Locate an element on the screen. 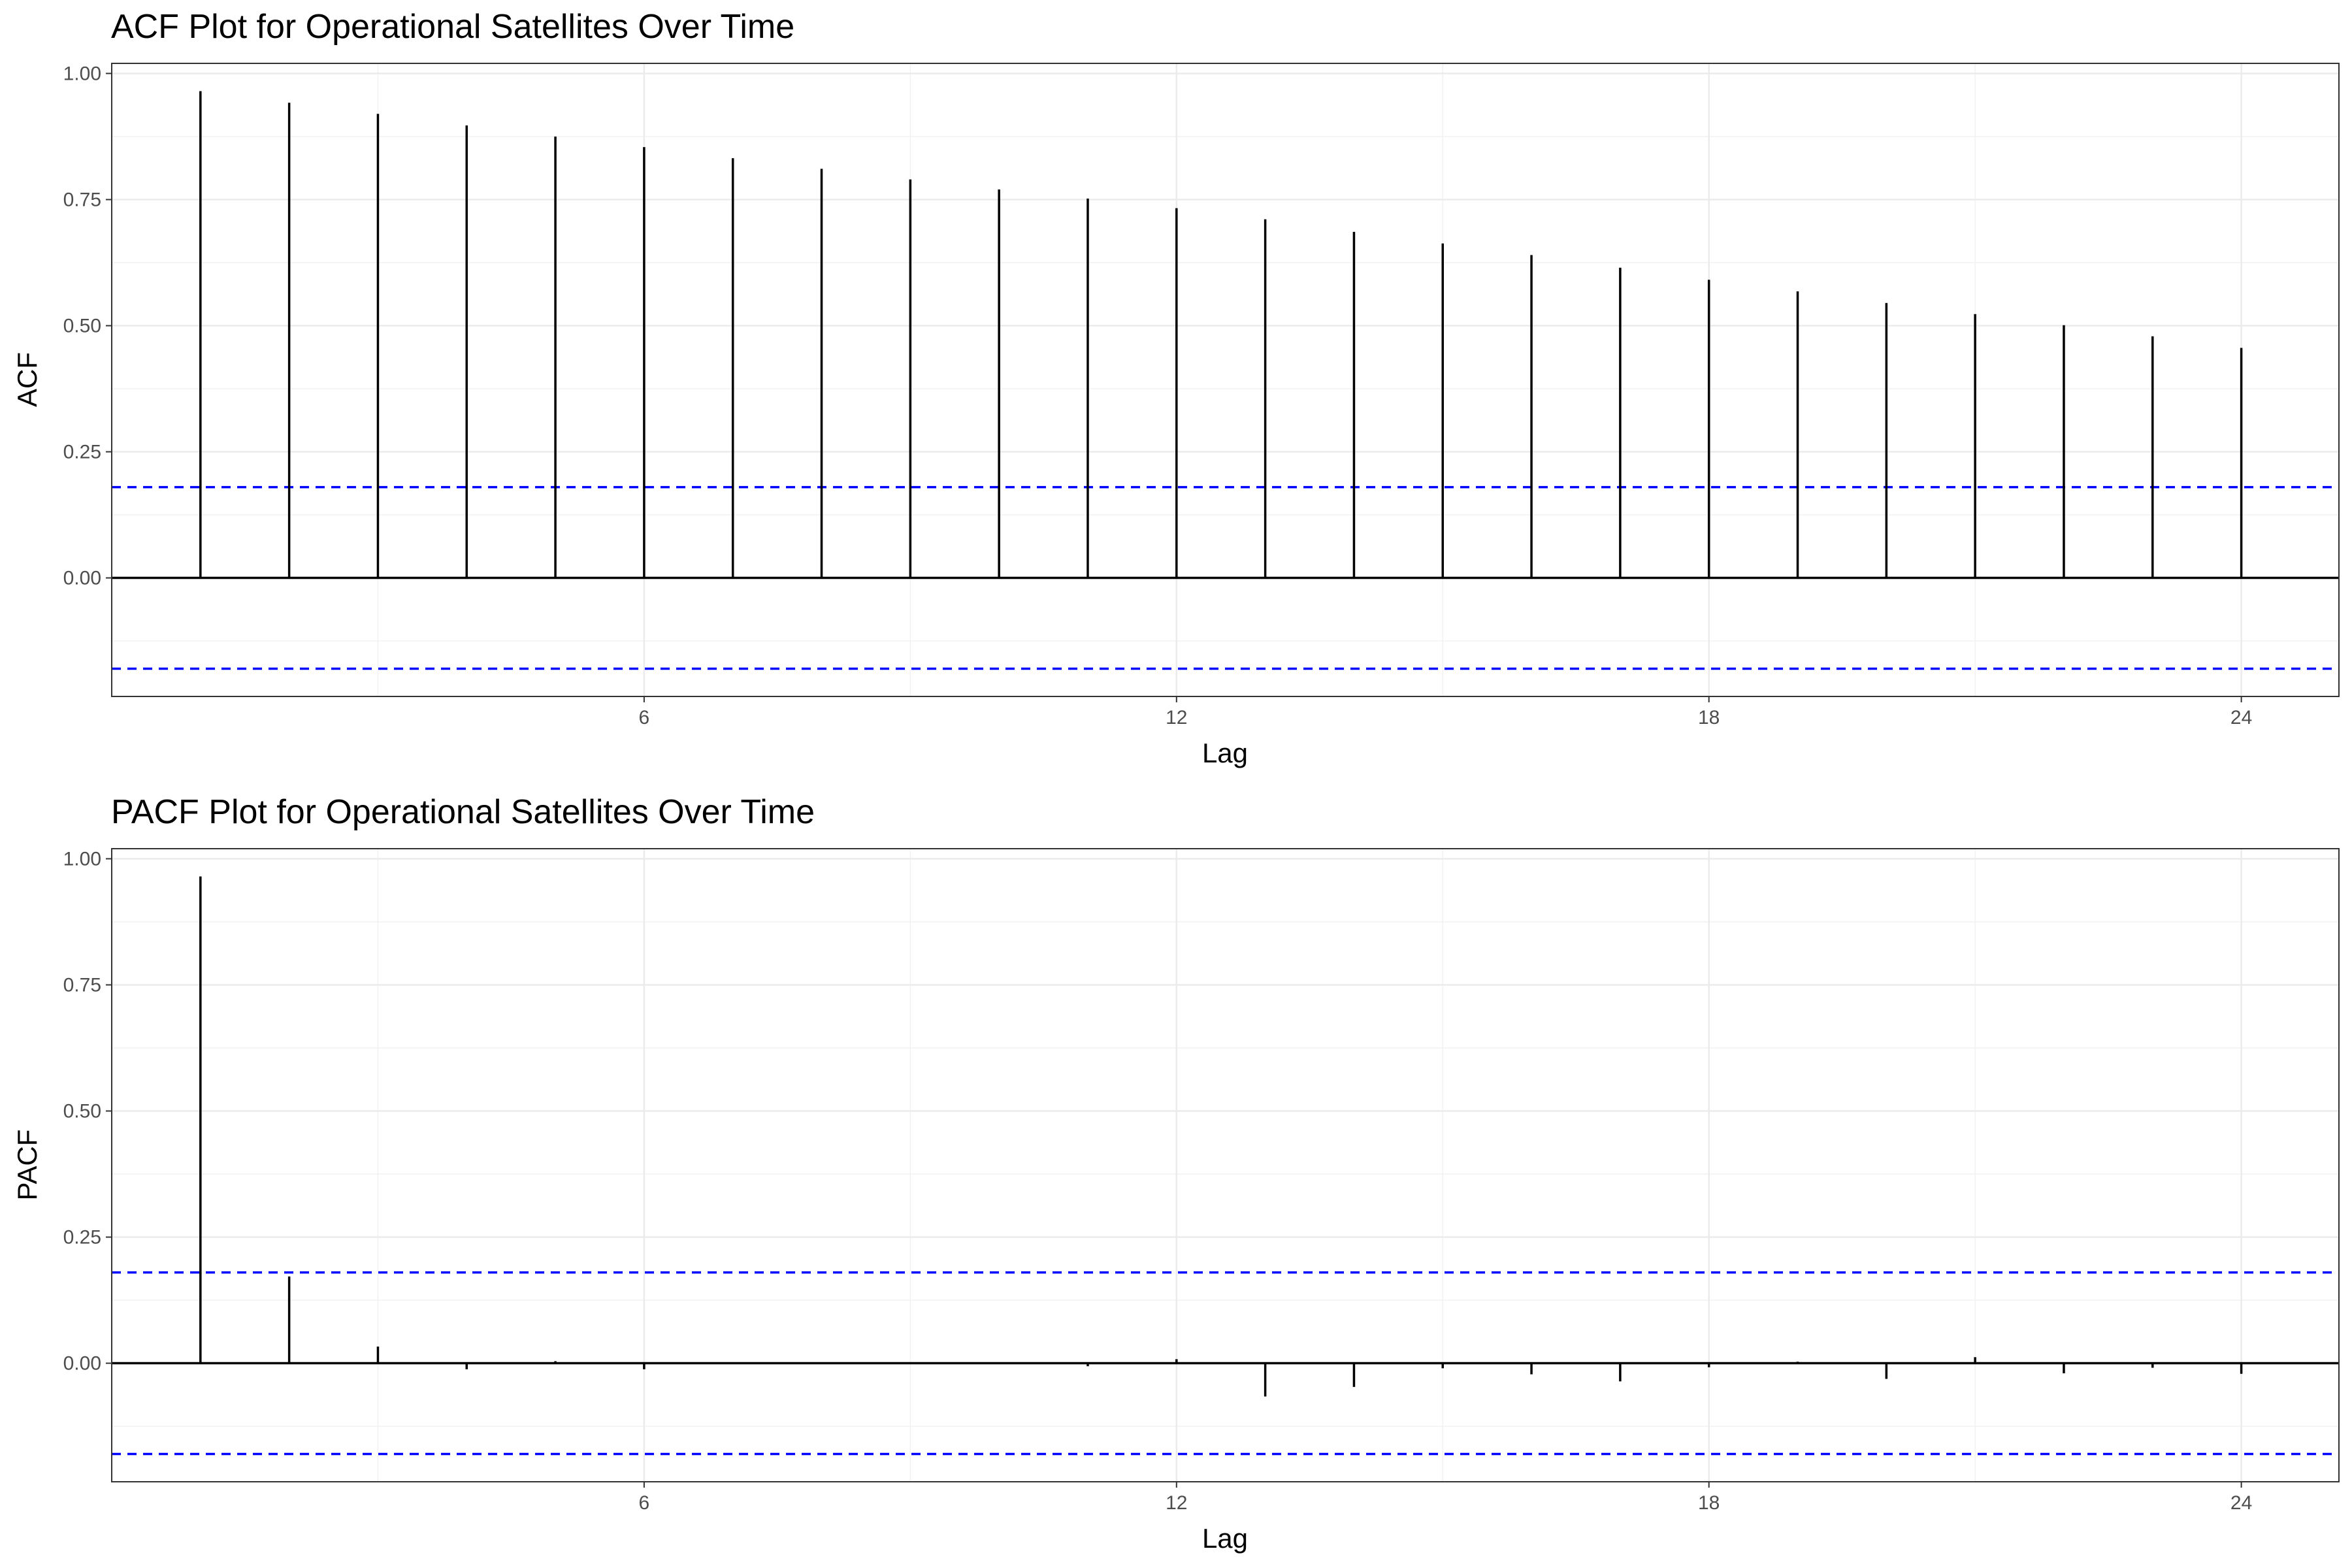 Image resolution: width=2352 pixels, height=1568 pixels. acf-x-tick-label: 12 is located at coordinates (1176, 717).